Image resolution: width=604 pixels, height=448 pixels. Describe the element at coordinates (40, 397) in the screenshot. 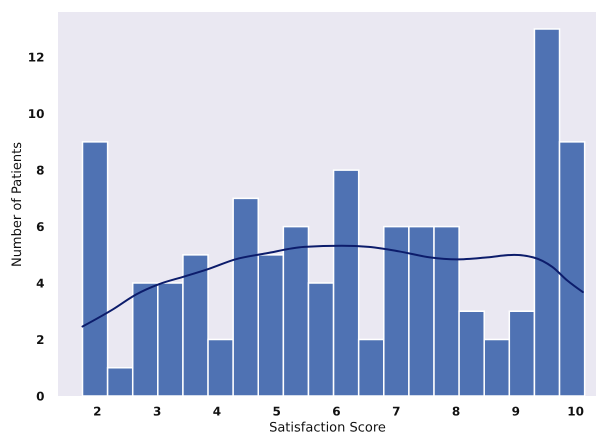

I see `y-tick-label: 0` at that location.